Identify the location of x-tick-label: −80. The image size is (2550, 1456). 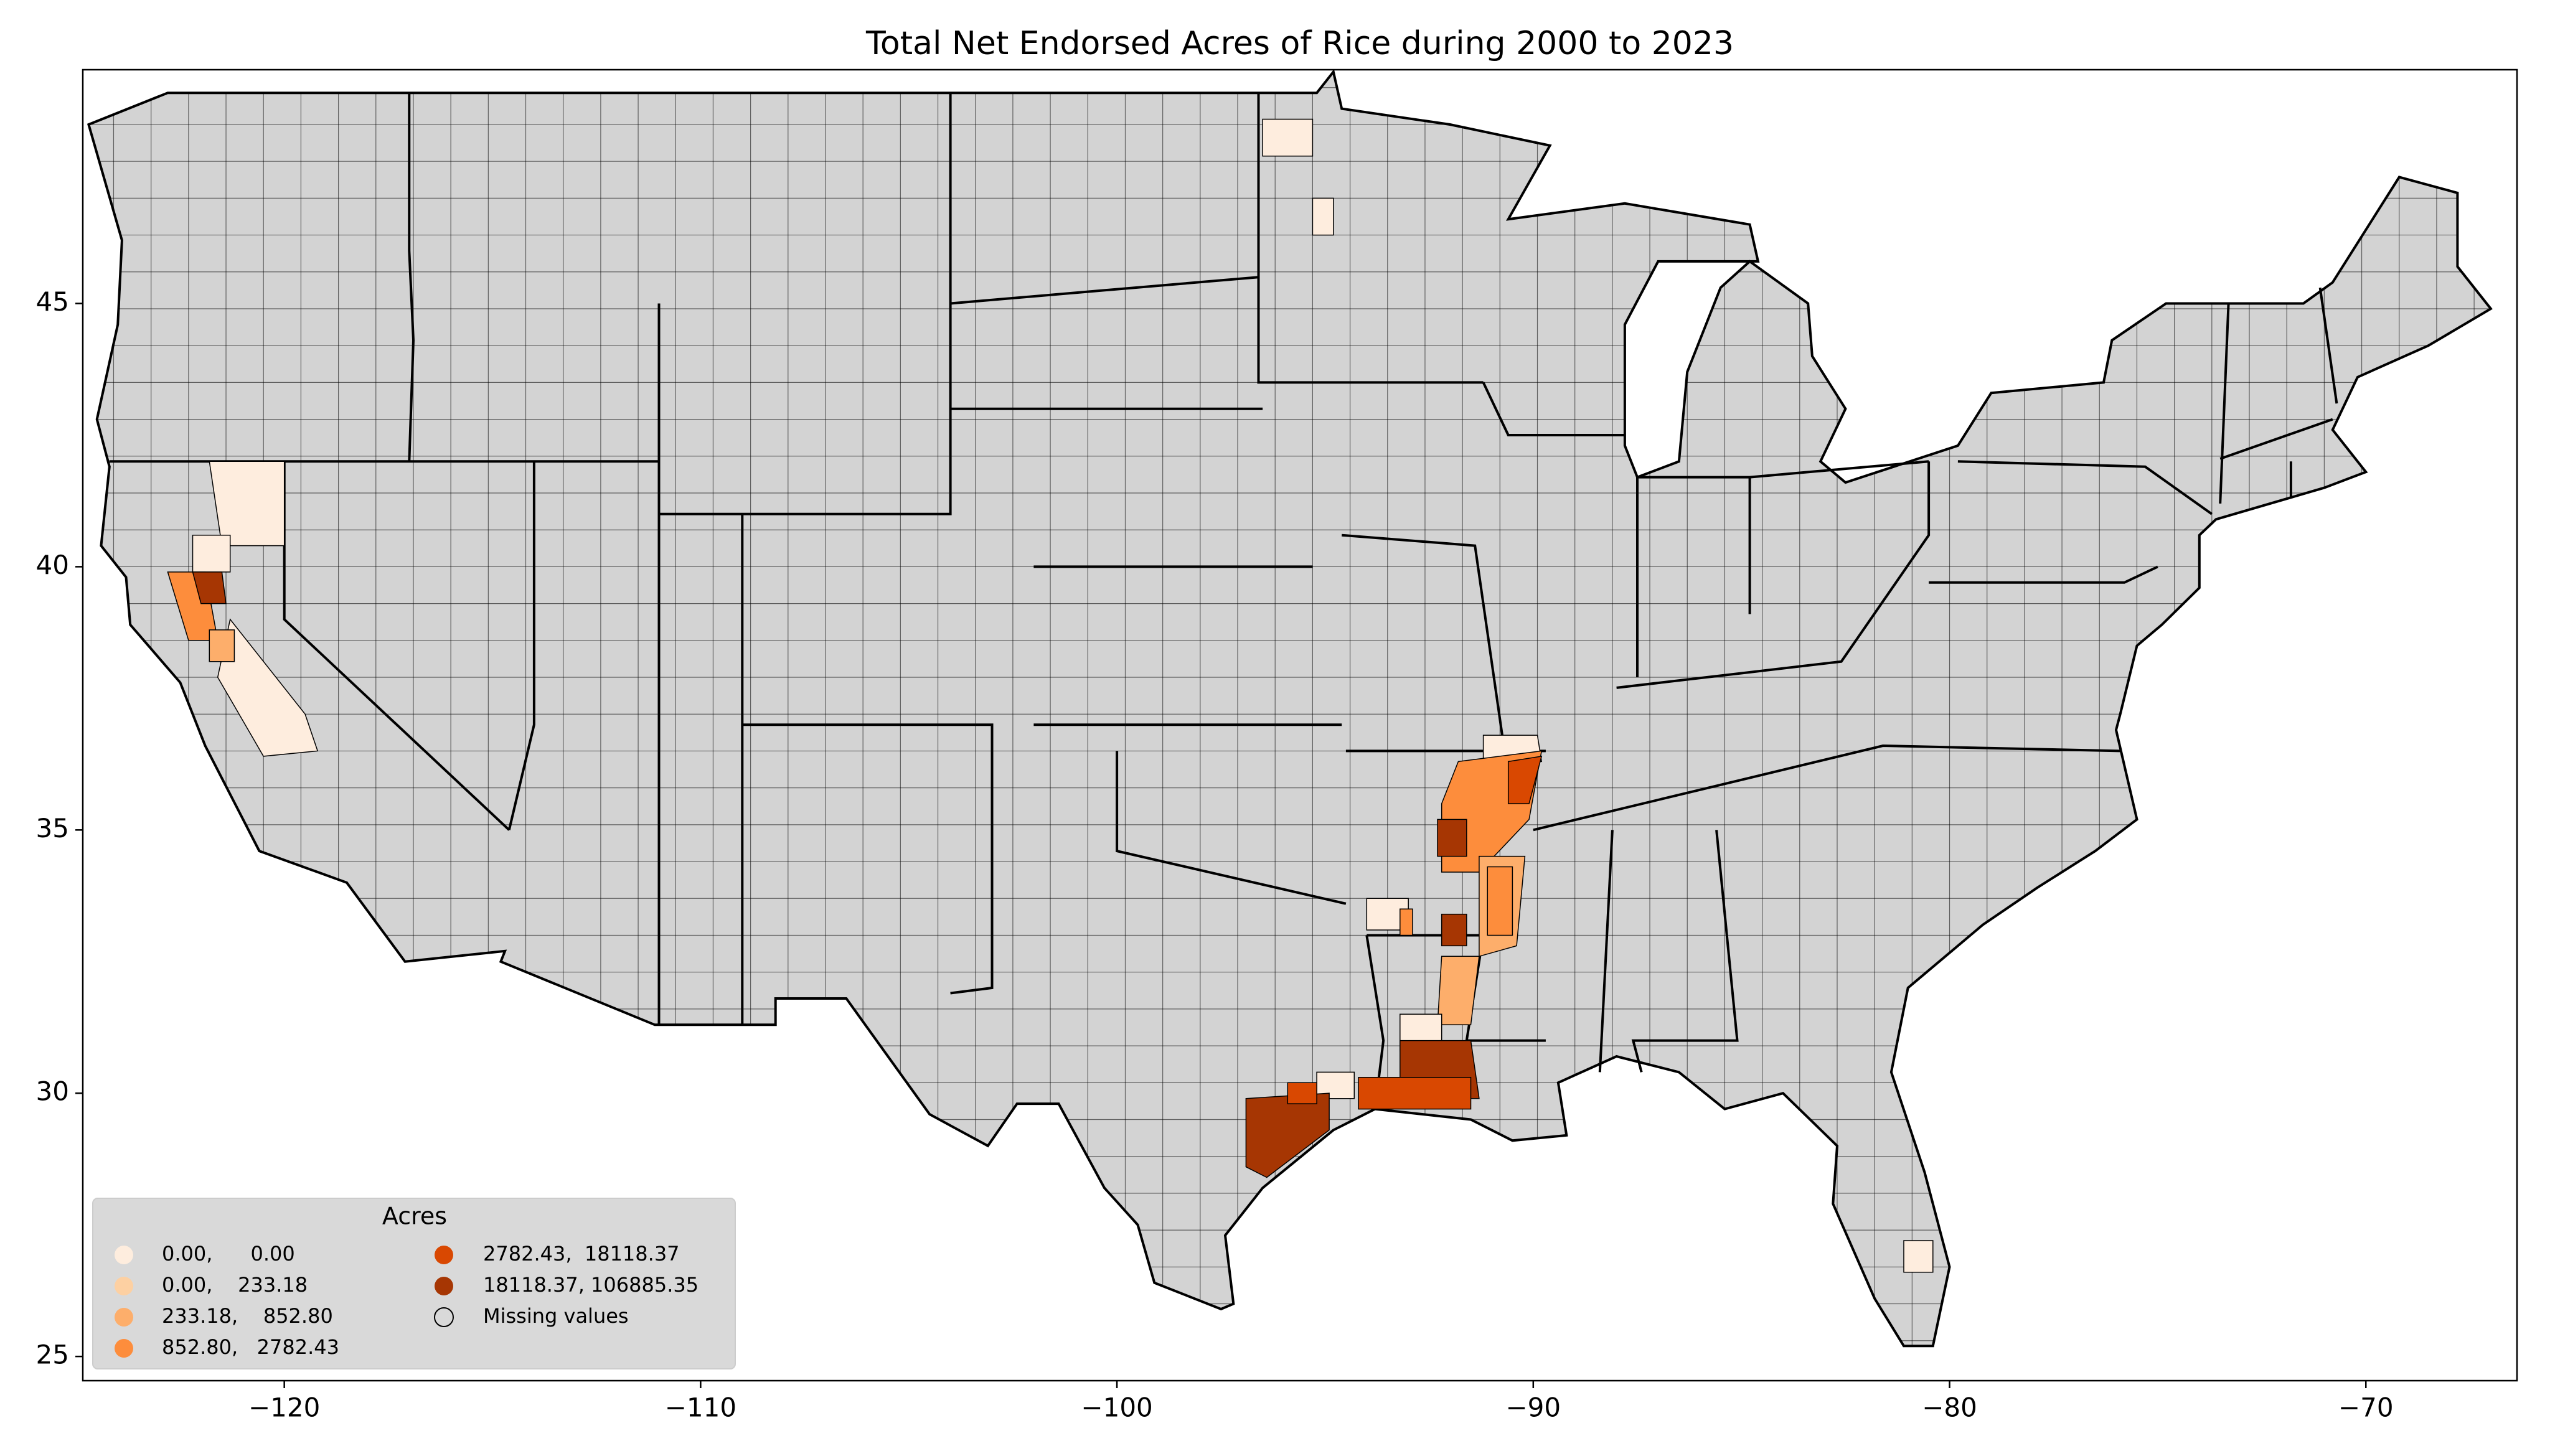
(1949, 1408).